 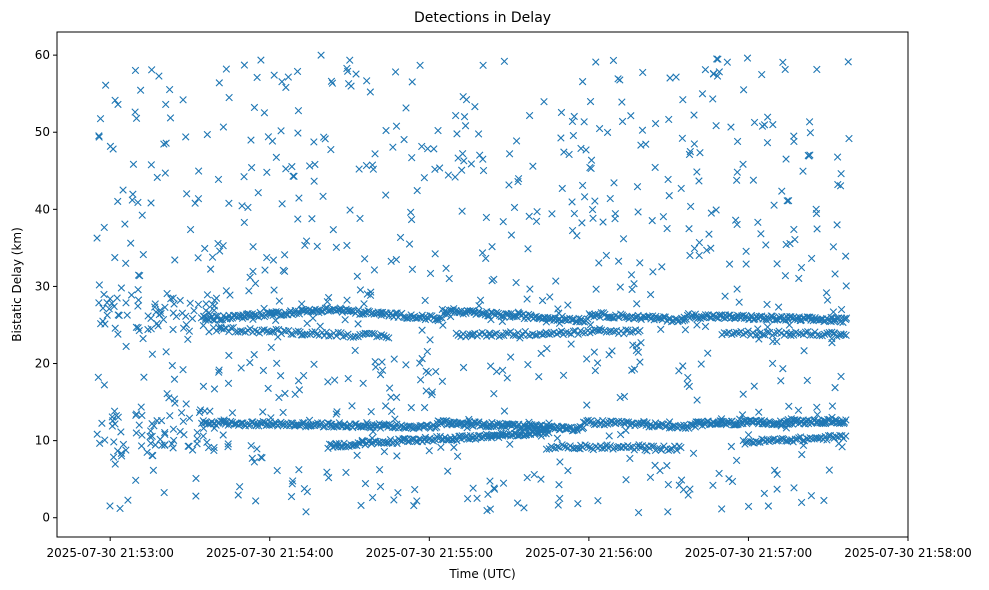 What do you see at coordinates (42, 441) in the screenshot?
I see `y-tick-label: 10` at bounding box center [42, 441].